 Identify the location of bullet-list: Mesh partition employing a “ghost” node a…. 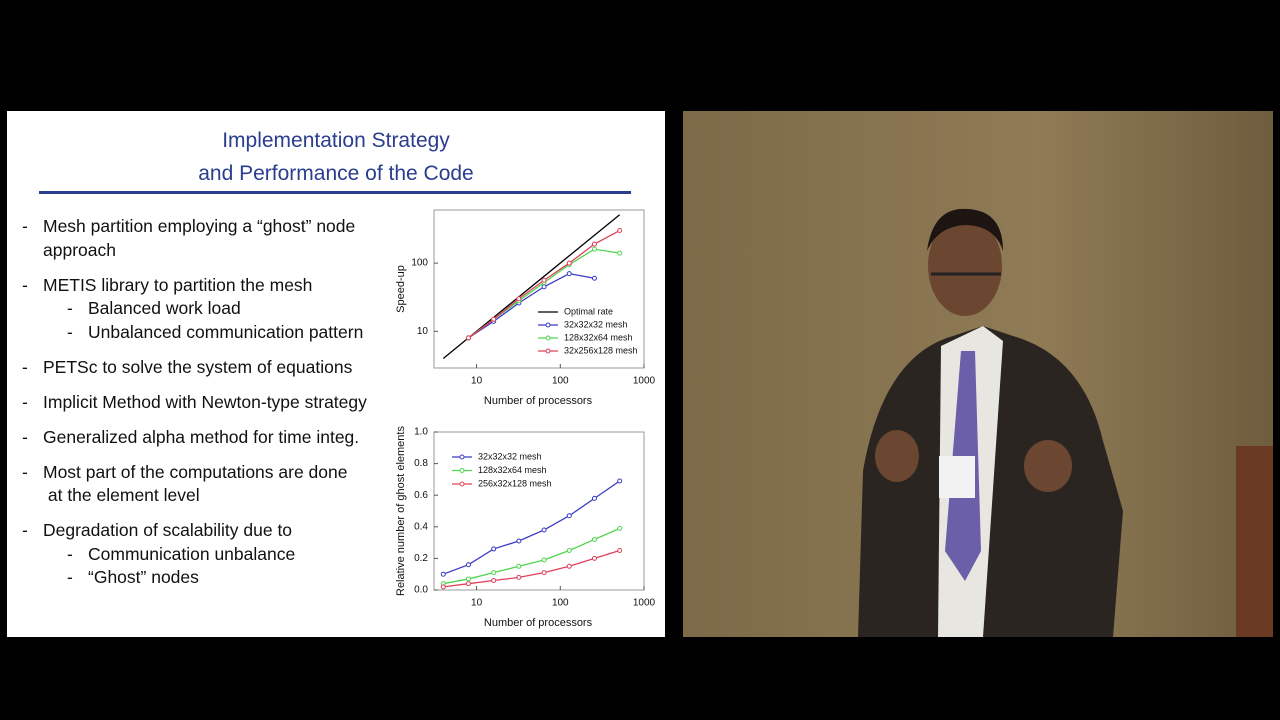
(194, 408).